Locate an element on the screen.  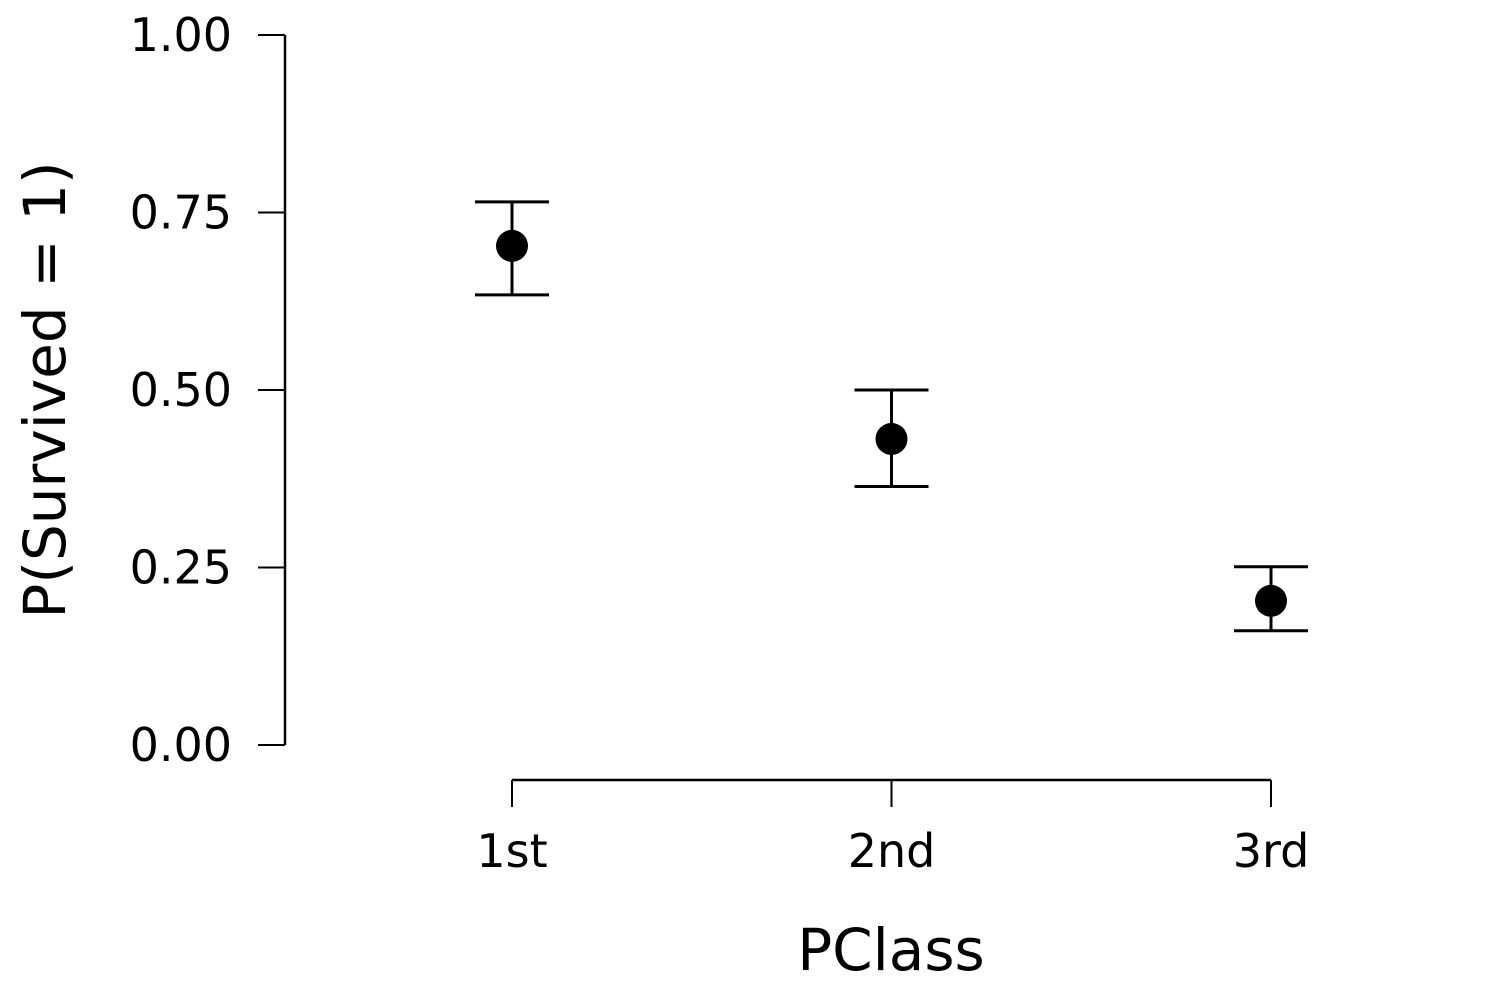
y-tick-label: 0.75 is located at coordinates (181, 213).